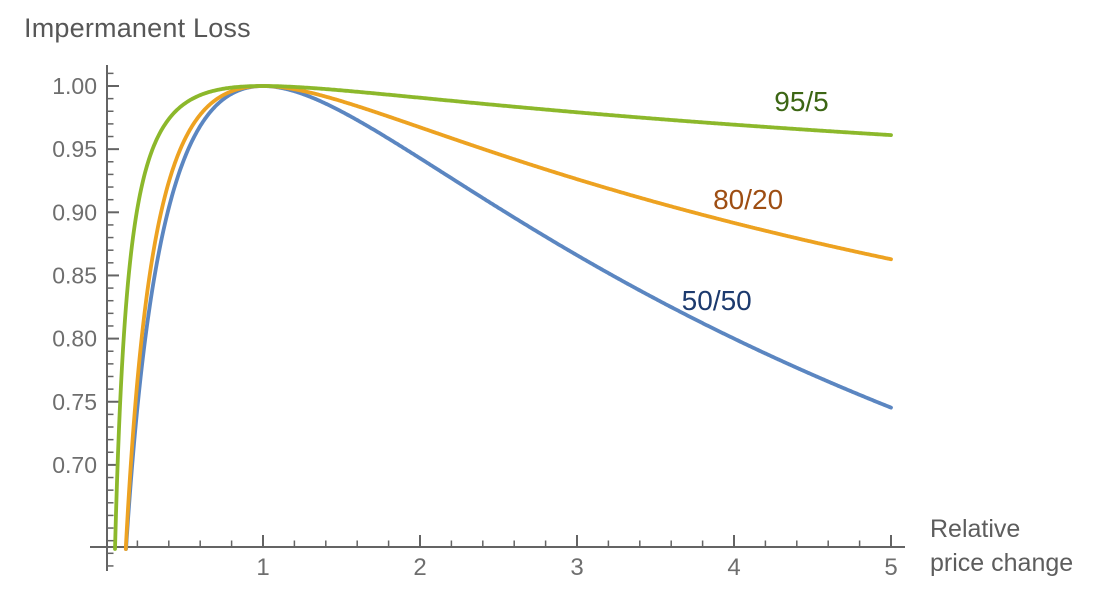 This screenshot has width=1100, height=600. I want to click on x-tick-label: 4, so click(733, 567).